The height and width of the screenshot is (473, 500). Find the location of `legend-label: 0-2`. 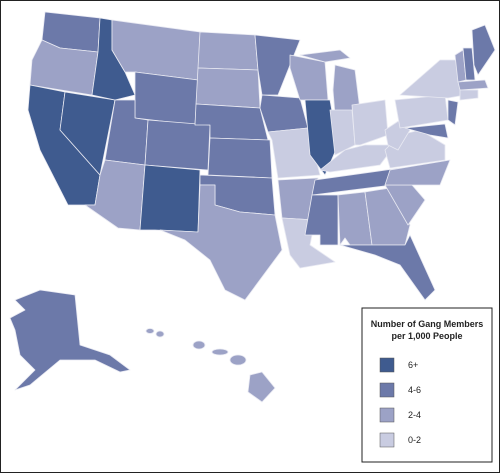

legend-label: 0-2 is located at coordinates (414, 440).